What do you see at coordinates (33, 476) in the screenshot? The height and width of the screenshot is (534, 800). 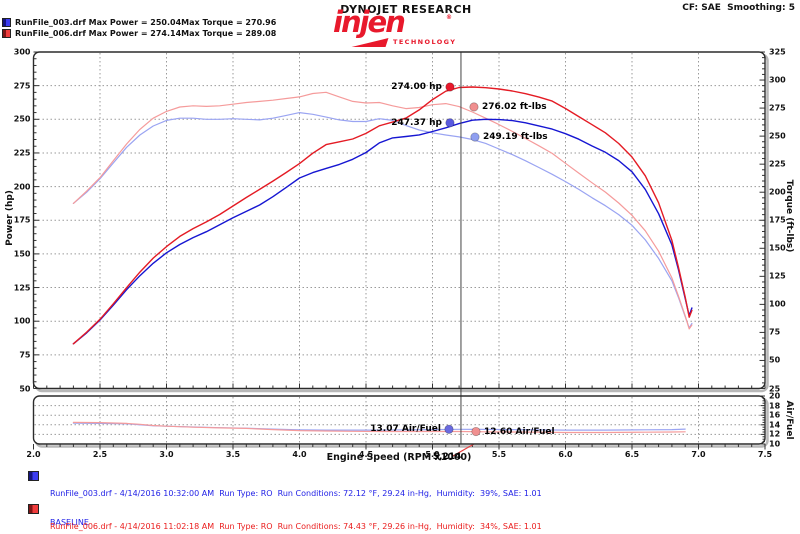 I see `run-003-color-chip-large` at bounding box center [33, 476].